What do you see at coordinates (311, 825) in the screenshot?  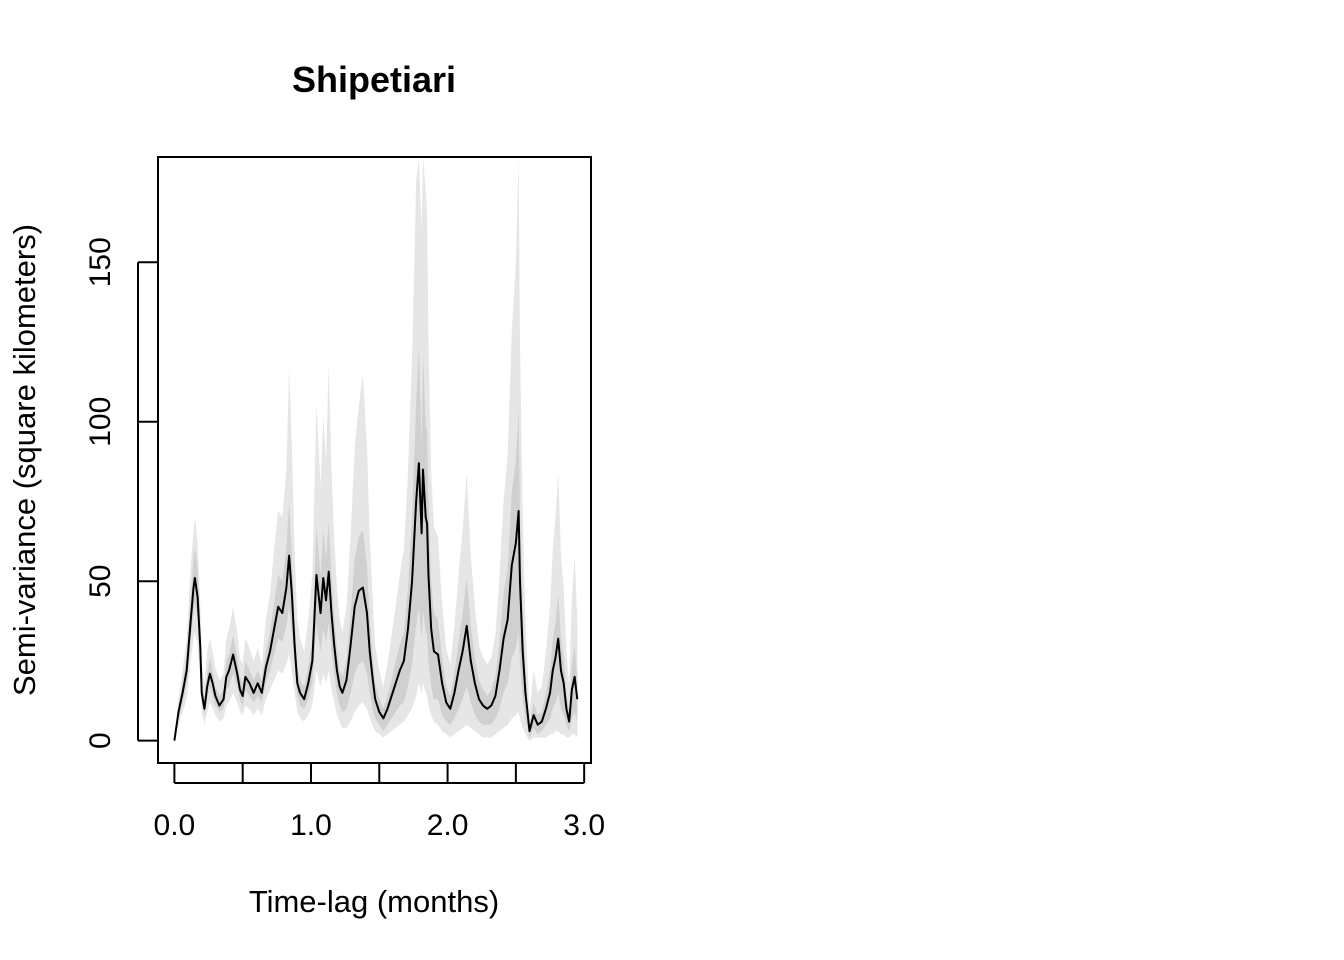 I see `x-tick-label: 1.0` at bounding box center [311, 825].